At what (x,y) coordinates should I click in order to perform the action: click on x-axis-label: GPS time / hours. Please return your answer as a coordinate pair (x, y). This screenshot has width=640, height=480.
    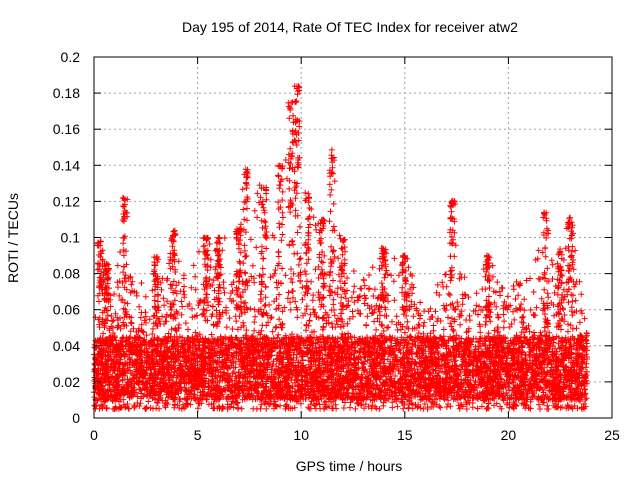
    Looking at the image, I should click on (349, 466).